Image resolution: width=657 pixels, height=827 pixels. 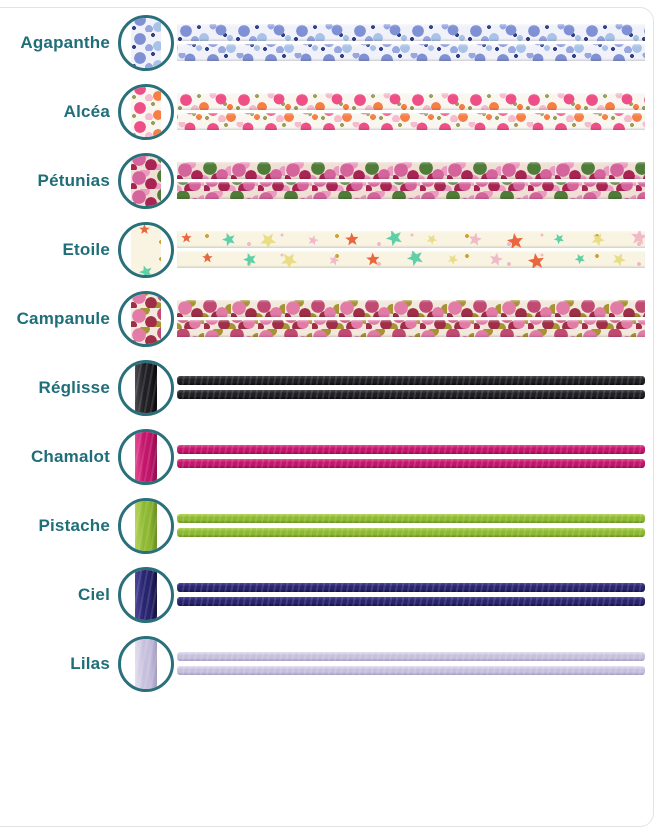 I want to click on variant-row-pistache: Pistache, so click(x=328, y=525).